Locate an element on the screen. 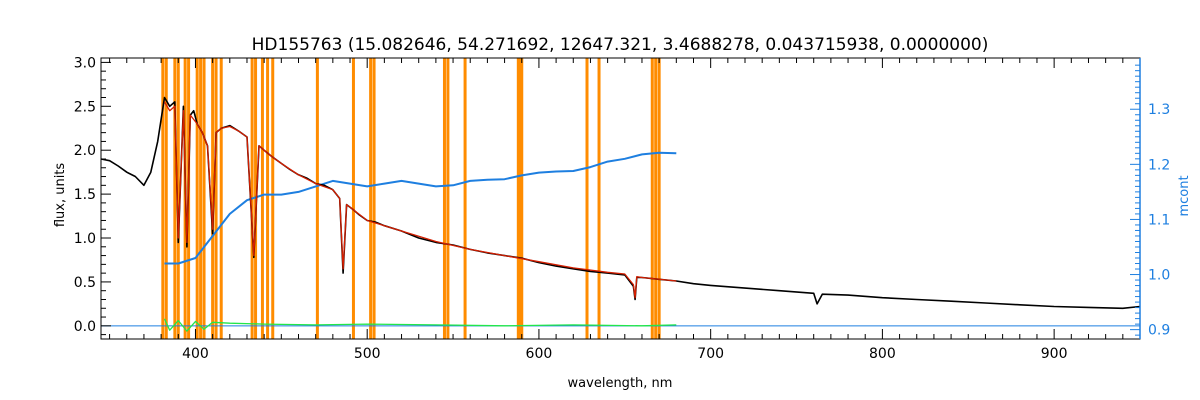 This screenshot has width=1200, height=400. y-axis: 0.0 0.5 1.0 1.5 2.0 2.5 3.0 is located at coordinates (92, 195).